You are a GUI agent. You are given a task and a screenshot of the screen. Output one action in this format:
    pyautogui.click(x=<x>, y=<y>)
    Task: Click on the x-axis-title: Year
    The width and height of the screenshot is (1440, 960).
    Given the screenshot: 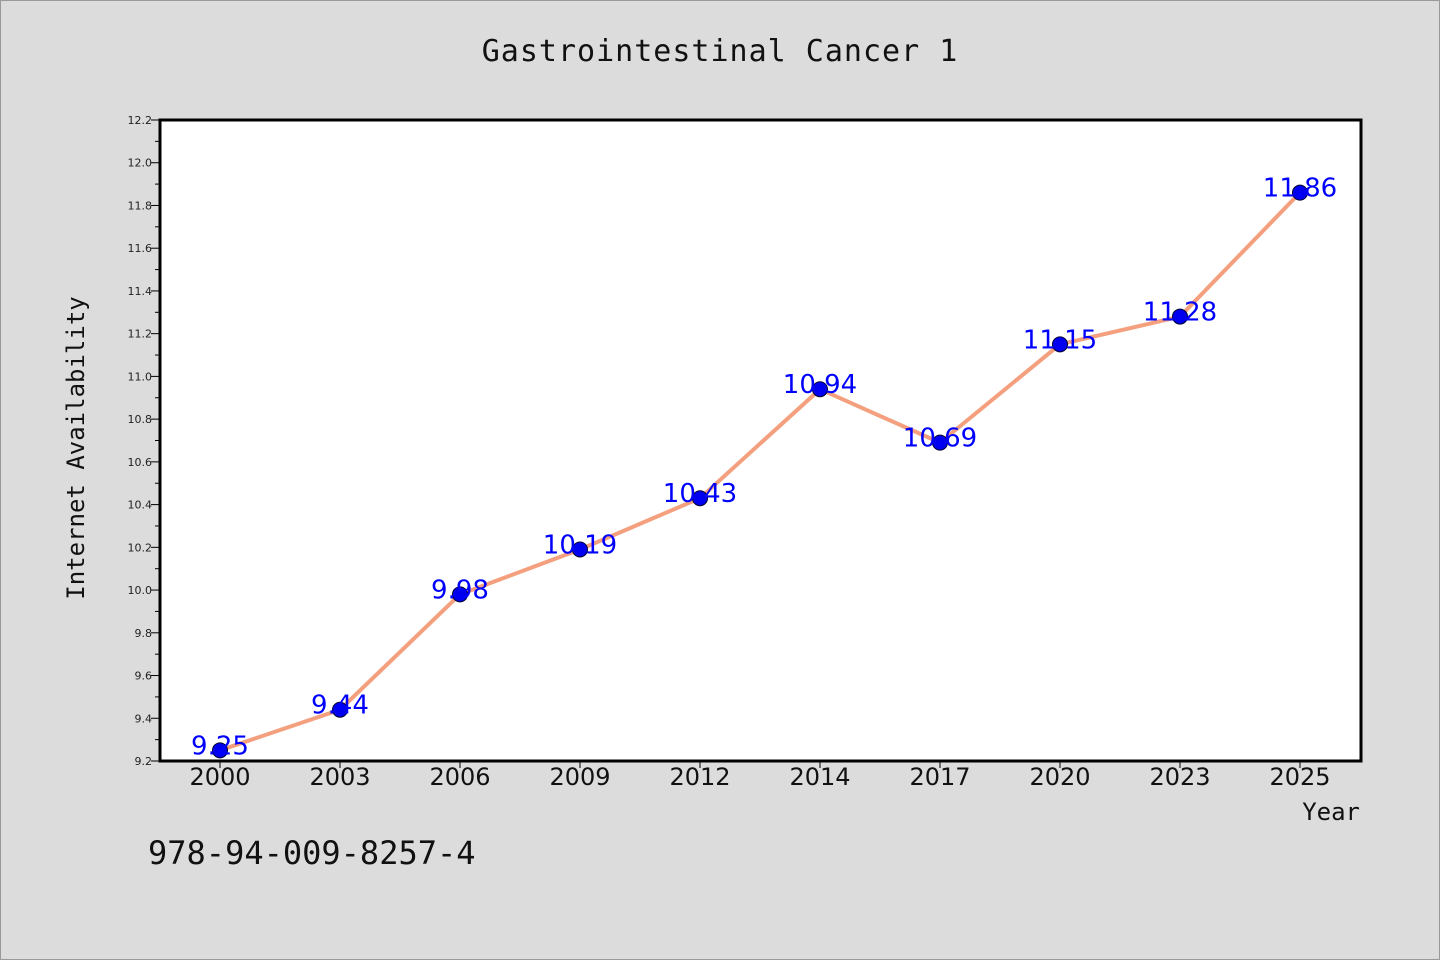 What is the action you would take?
    pyautogui.click(x=1331, y=812)
    